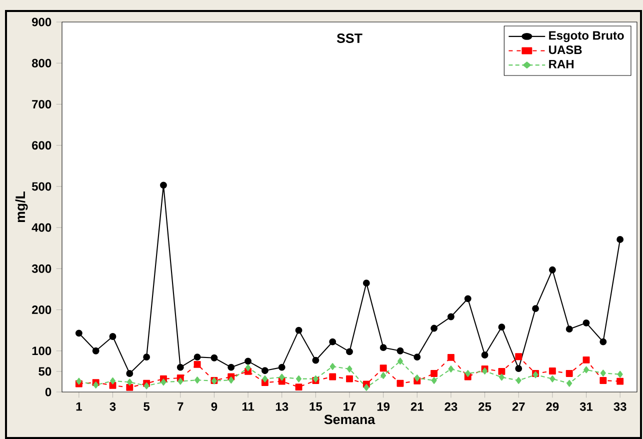  I want to click on legend-label: UASB, so click(565, 50).